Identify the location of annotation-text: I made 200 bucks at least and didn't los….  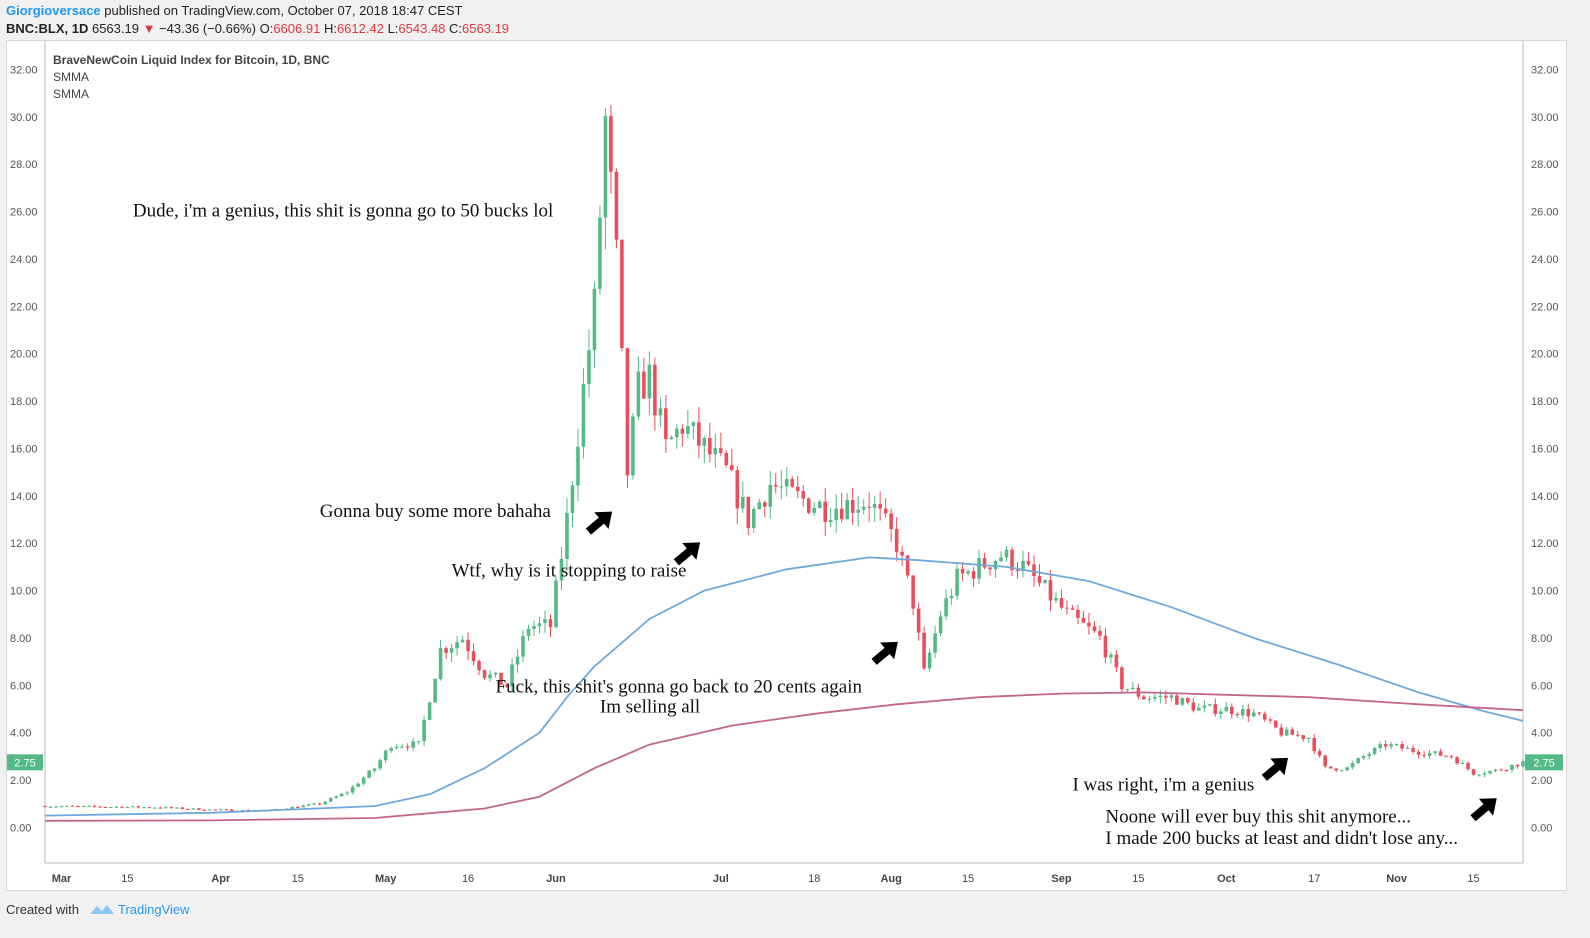
(1281, 838).